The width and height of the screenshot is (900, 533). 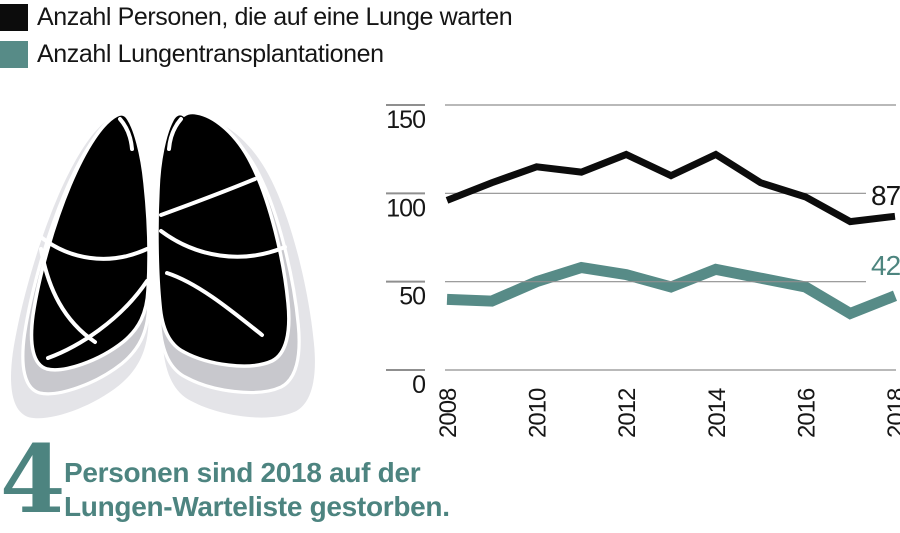 I want to click on legend-item-transplants: Anzahl Lungentransplantationen, so click(x=256, y=54).